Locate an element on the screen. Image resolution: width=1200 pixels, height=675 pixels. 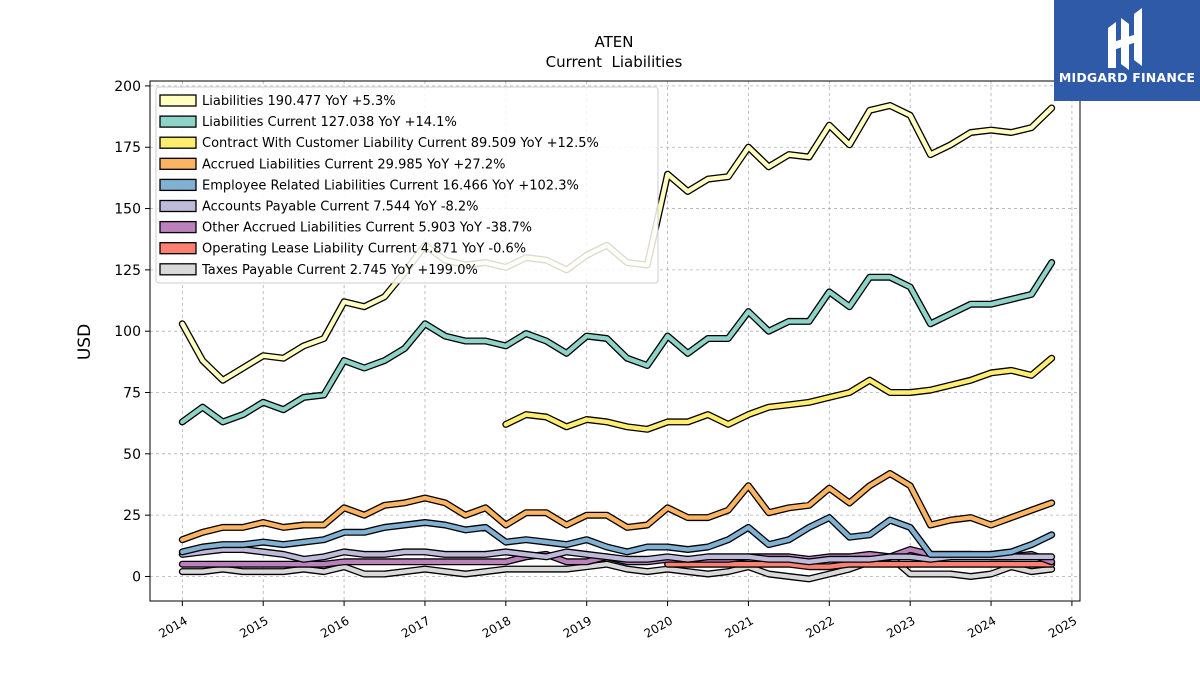
legend-entry: Liabilities Current 127.038 YoY +14.1% is located at coordinates (329, 122).